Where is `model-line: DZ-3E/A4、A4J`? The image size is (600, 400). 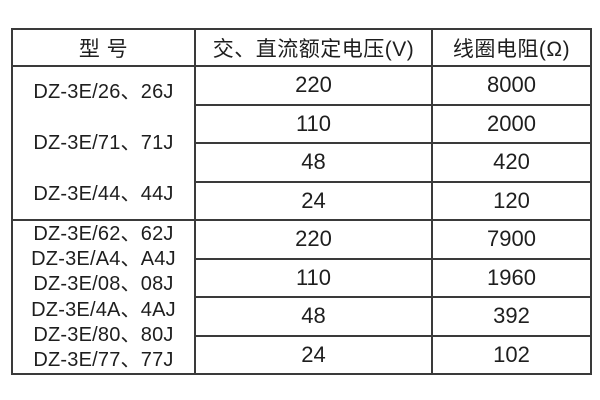 model-line: DZ-3E/A4、A4J is located at coordinates (103, 258).